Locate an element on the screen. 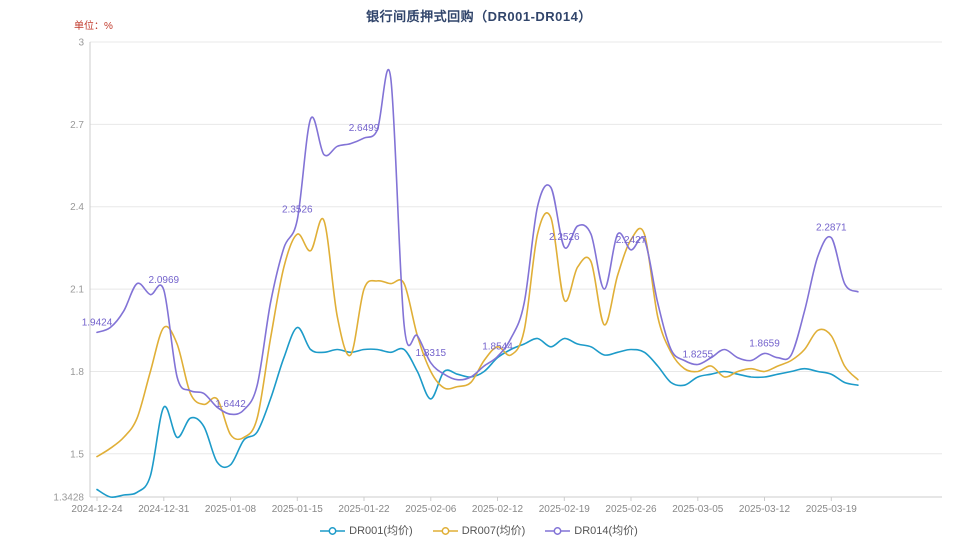  x-axis-label: 2025-01-15 is located at coordinates (298, 509).